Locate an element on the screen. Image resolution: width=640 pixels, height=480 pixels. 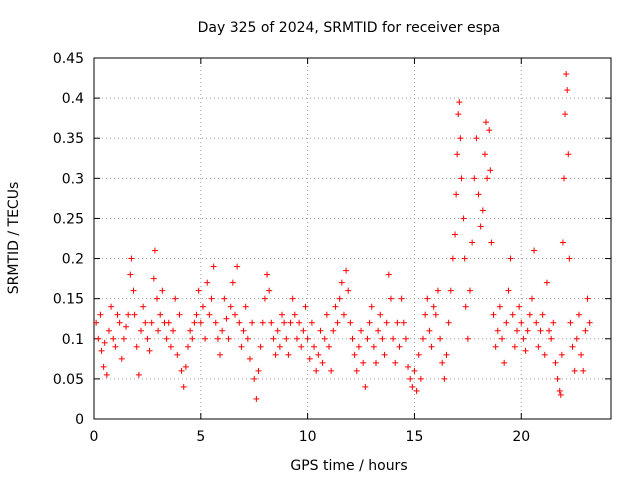
x-tick-label: 15 is located at coordinates (415, 437).